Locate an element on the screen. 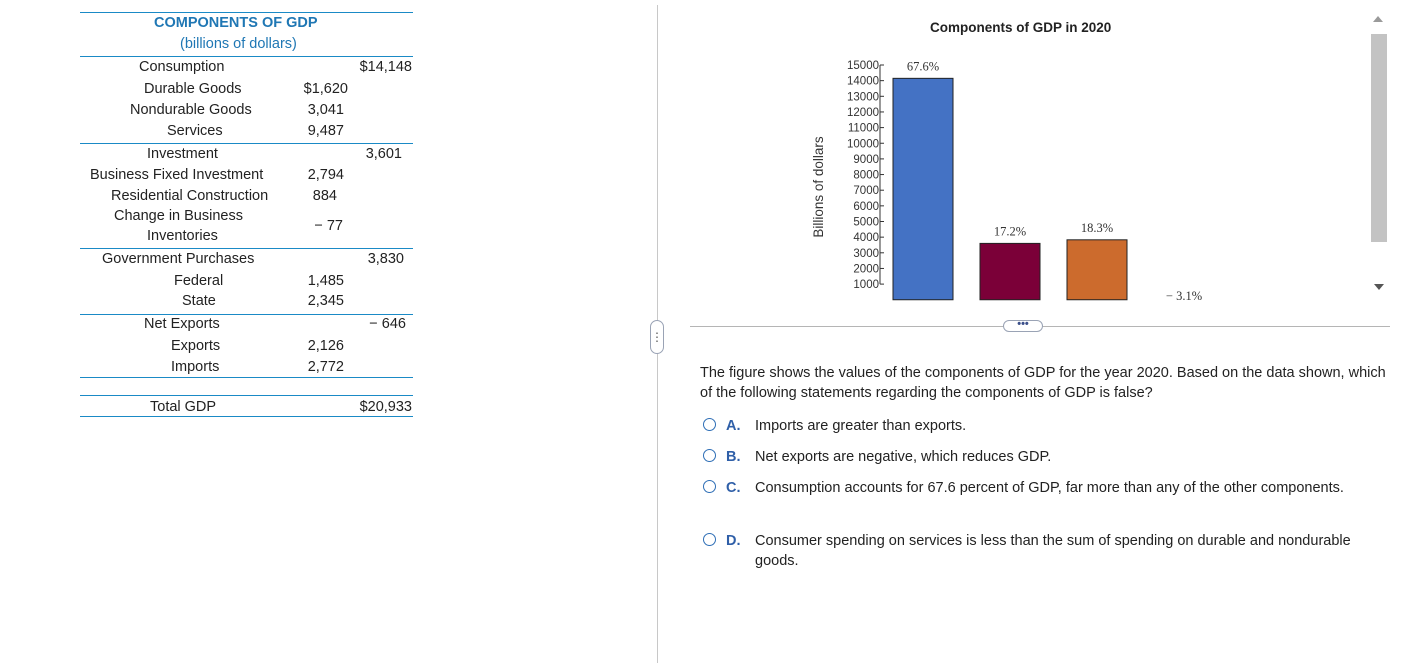 Image resolution: width=1407 pixels, height=663 pixels. row-value-inventories: − 77 is located at coordinates (328, 226).